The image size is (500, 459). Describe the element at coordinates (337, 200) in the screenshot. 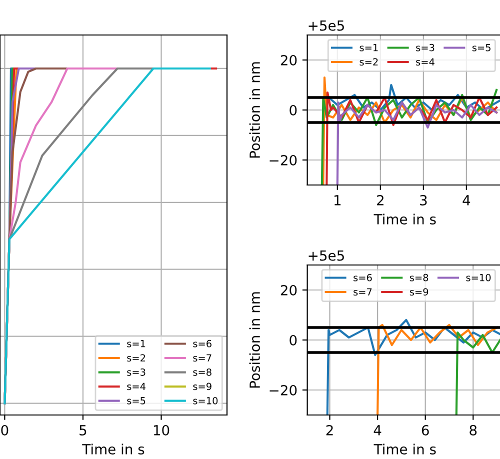

I see `x-tick-label: 1` at that location.